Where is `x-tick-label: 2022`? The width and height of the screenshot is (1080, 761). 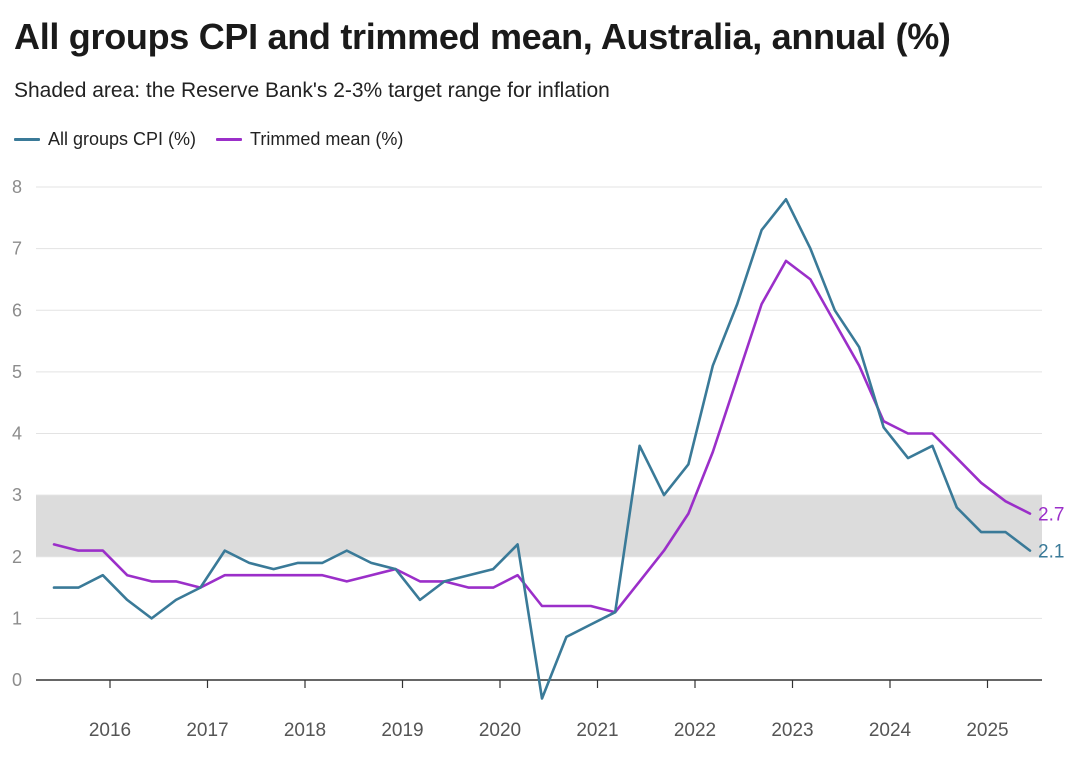
x-tick-label: 2022 is located at coordinates (695, 730).